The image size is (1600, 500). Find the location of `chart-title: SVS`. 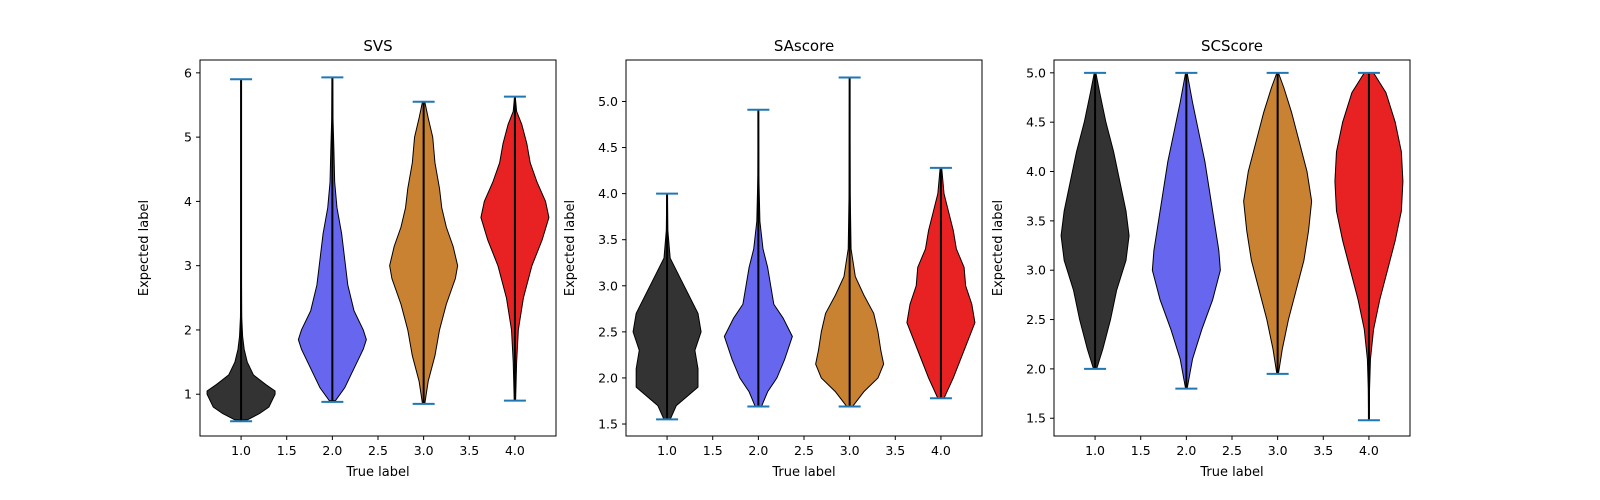

chart-title: SVS is located at coordinates (377, 46).